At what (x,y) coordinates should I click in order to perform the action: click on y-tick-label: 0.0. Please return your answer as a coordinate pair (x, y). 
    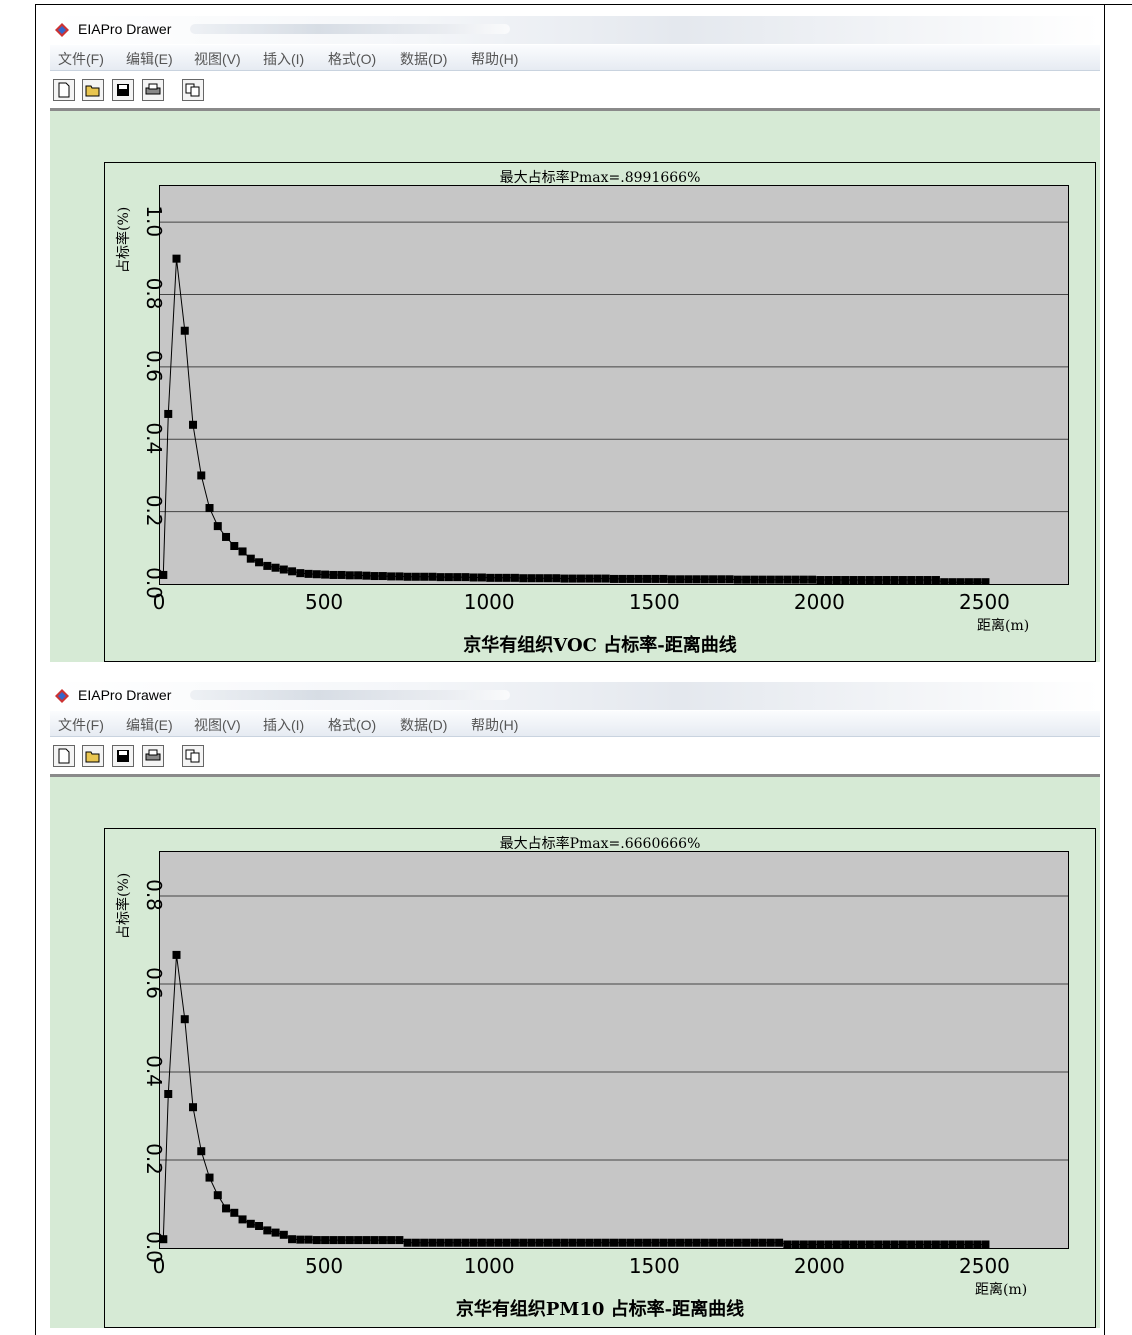
    Looking at the image, I should click on (154, 1247).